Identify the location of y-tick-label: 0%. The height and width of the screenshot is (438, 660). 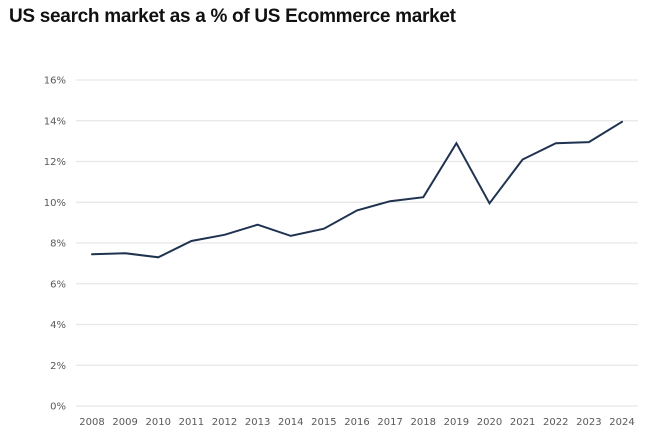
(58, 407).